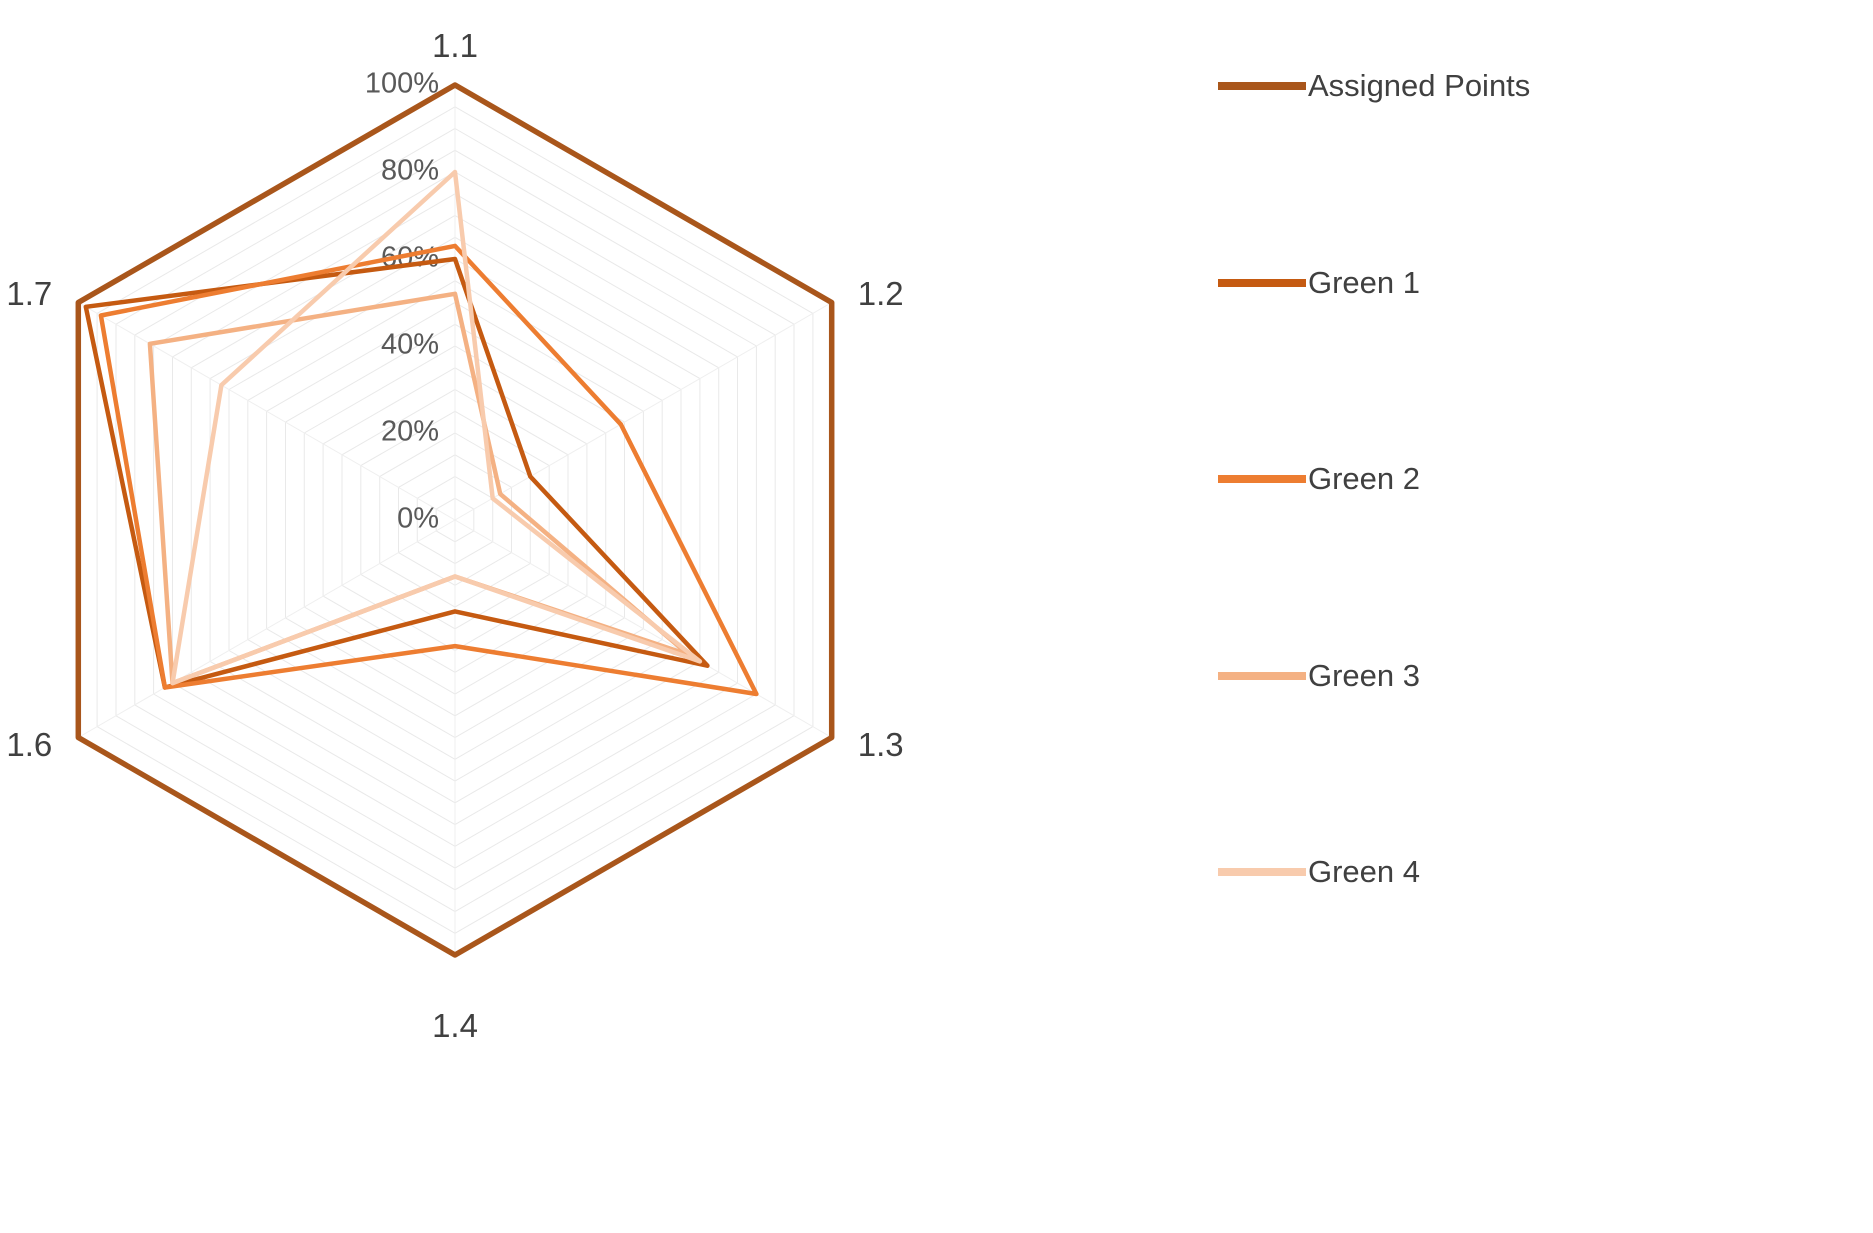 The height and width of the screenshot is (1233, 1873). I want to click on legend-item-green-1: Green 1, so click(1433, 283).